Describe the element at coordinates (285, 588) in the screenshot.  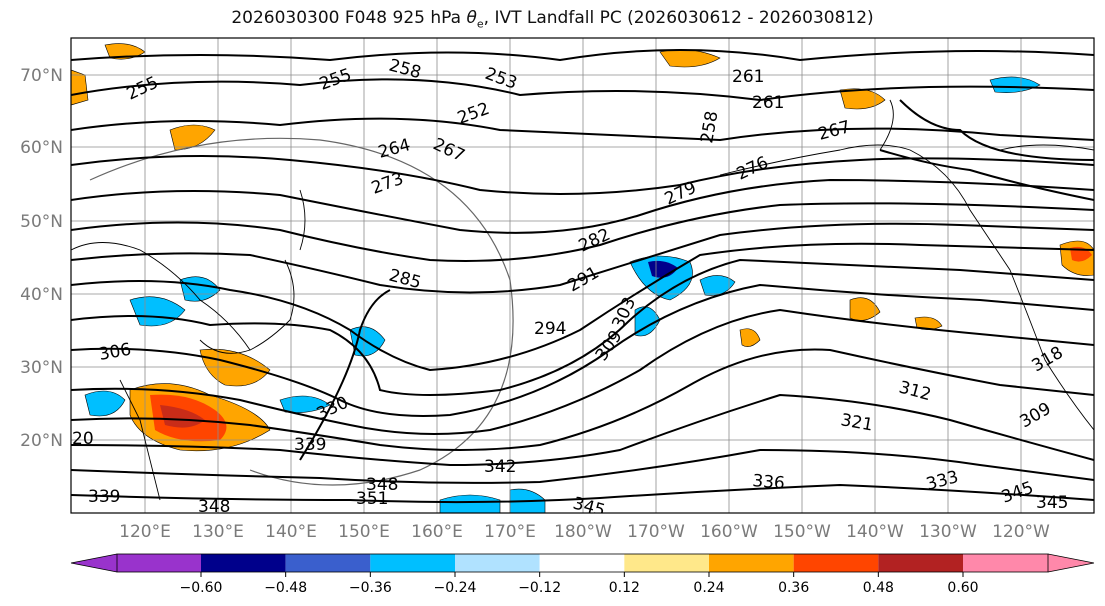
I see `colorbar-tick-label: −0.48` at that location.